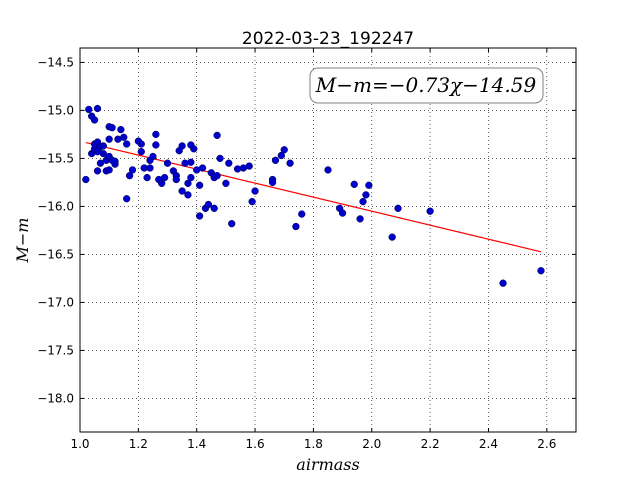  I want to click on y-tick-label: −14.5, so click(55, 62).